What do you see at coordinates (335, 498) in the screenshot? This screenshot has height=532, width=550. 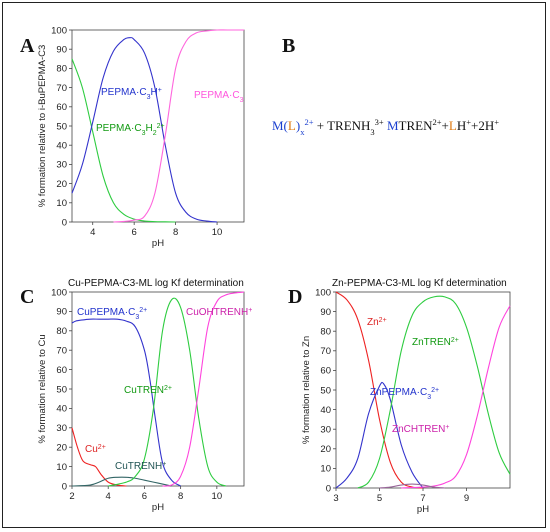 I see `x-tick-label: 3` at bounding box center [335, 498].